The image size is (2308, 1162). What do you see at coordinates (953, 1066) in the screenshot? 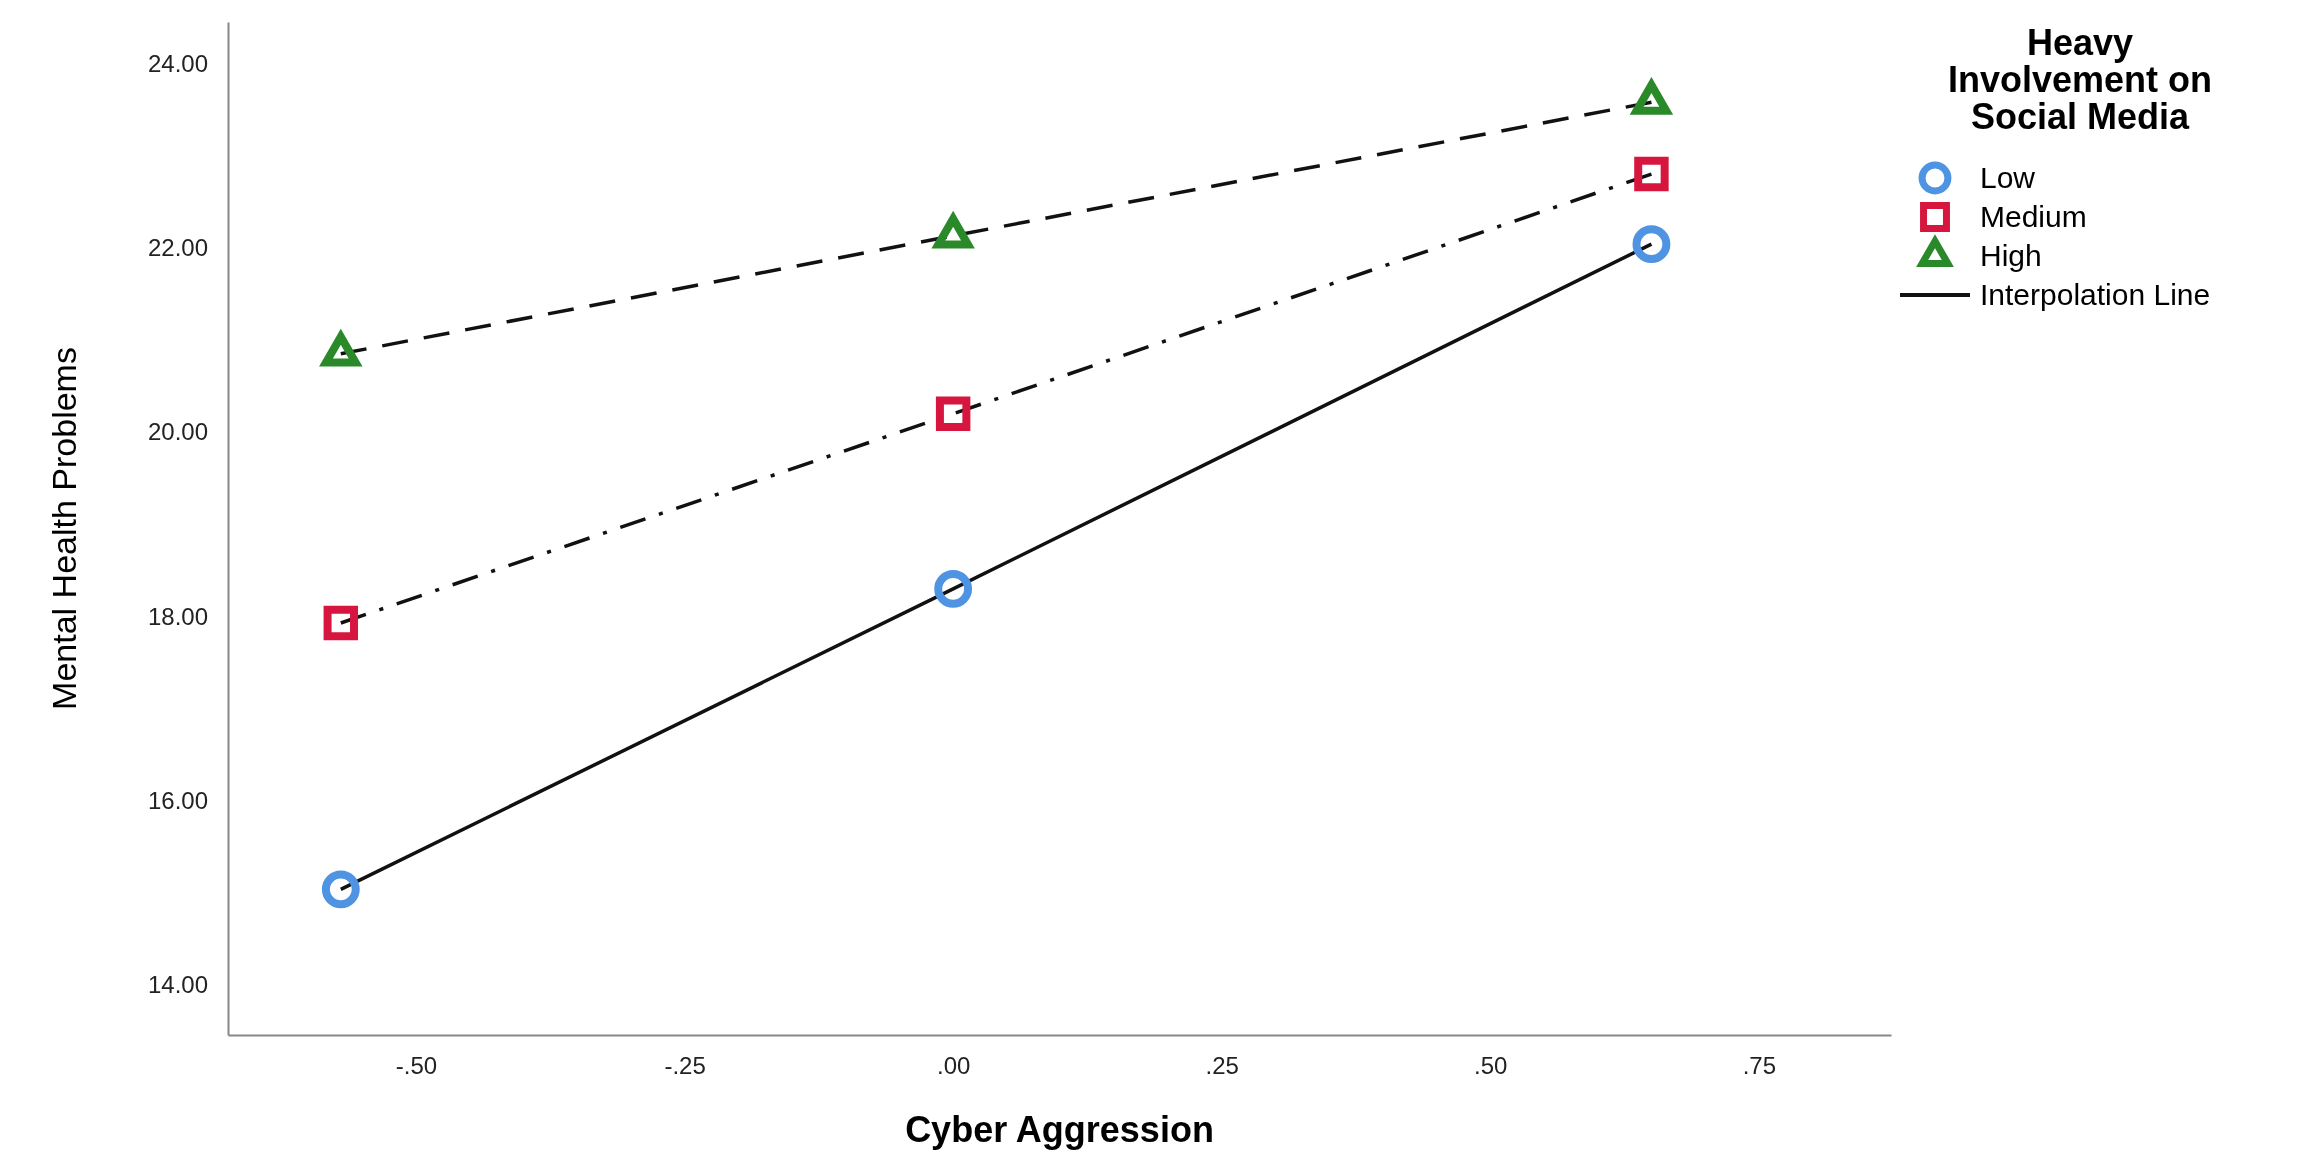
I see `x-tick-label: .00` at bounding box center [953, 1066].